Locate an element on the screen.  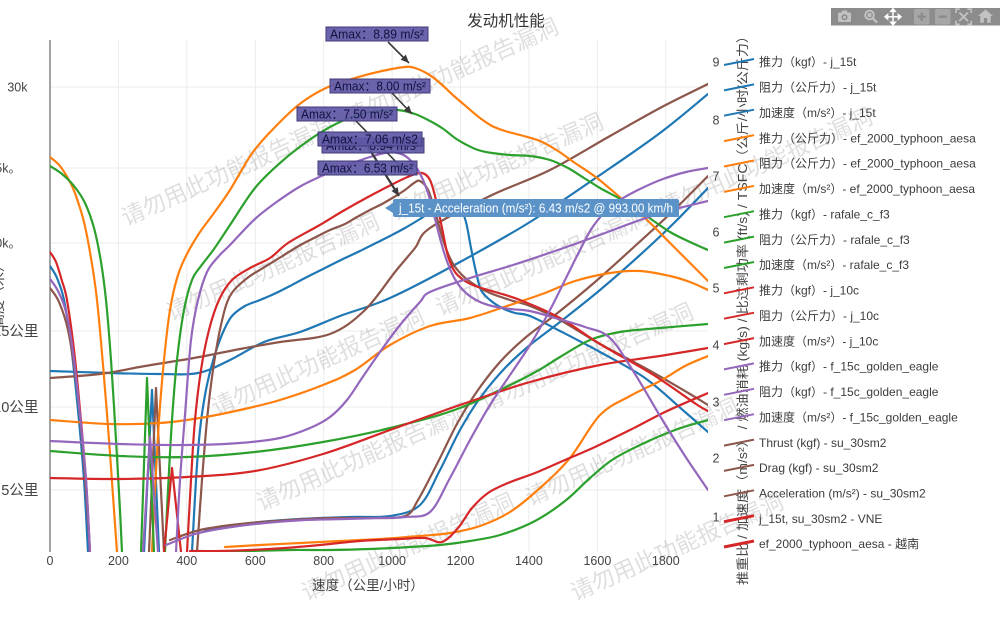
svg-text: 1600 is located at coordinates (597, 561).